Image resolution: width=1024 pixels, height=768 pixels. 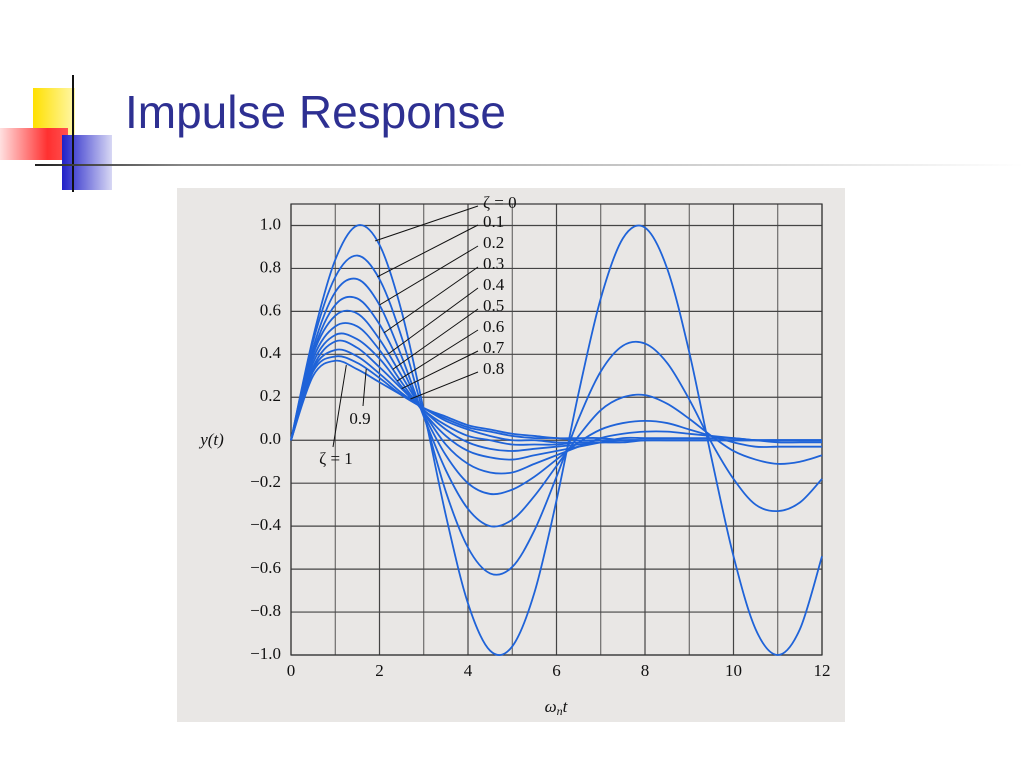 I want to click on y-tick-label: −0.6, so click(x=265, y=567).